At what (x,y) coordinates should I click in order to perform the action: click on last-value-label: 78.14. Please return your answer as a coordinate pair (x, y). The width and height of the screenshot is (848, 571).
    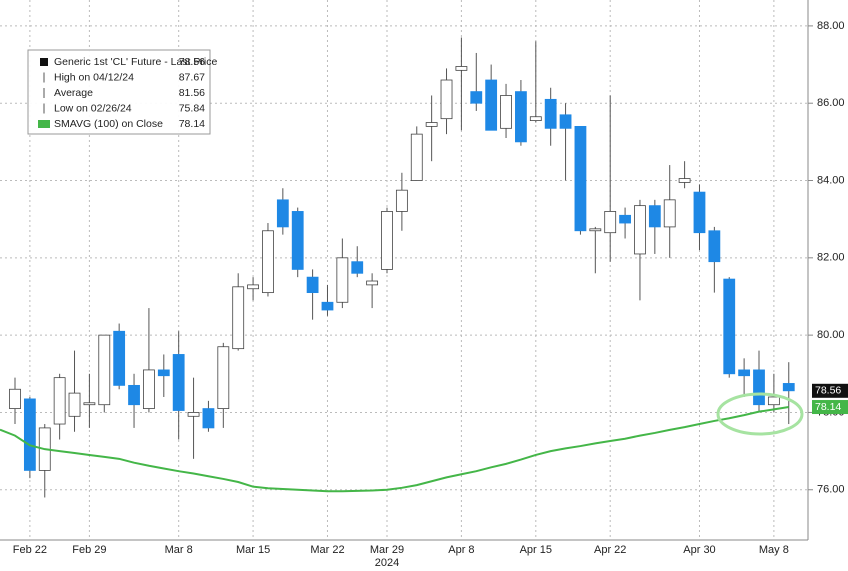
    Looking at the image, I should click on (828, 407).